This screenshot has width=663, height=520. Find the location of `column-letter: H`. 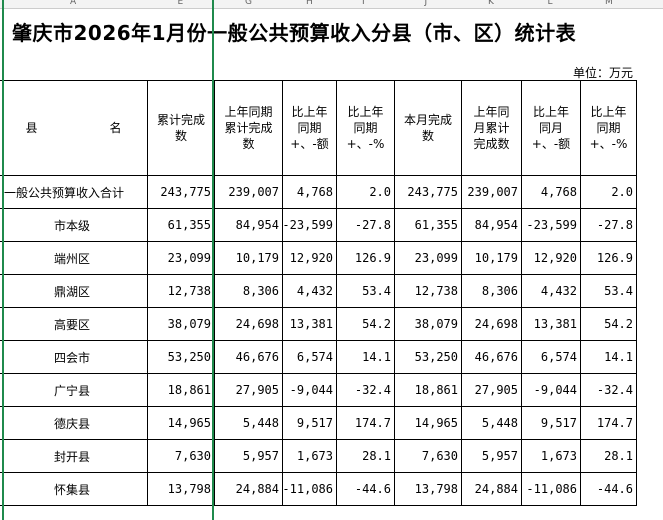

column-letter: H is located at coordinates (309, 3).